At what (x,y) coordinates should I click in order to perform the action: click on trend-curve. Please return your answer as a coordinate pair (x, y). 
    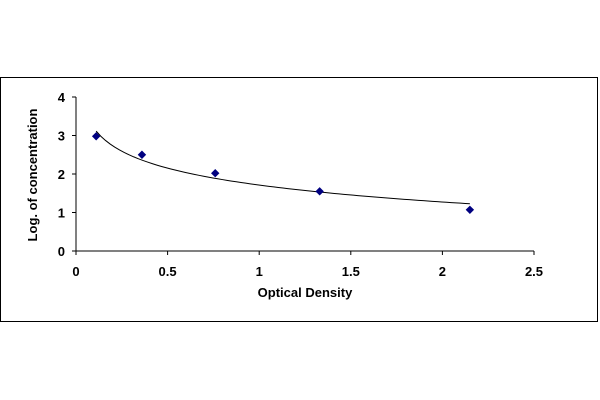
    Looking at the image, I should click on (282, 167).